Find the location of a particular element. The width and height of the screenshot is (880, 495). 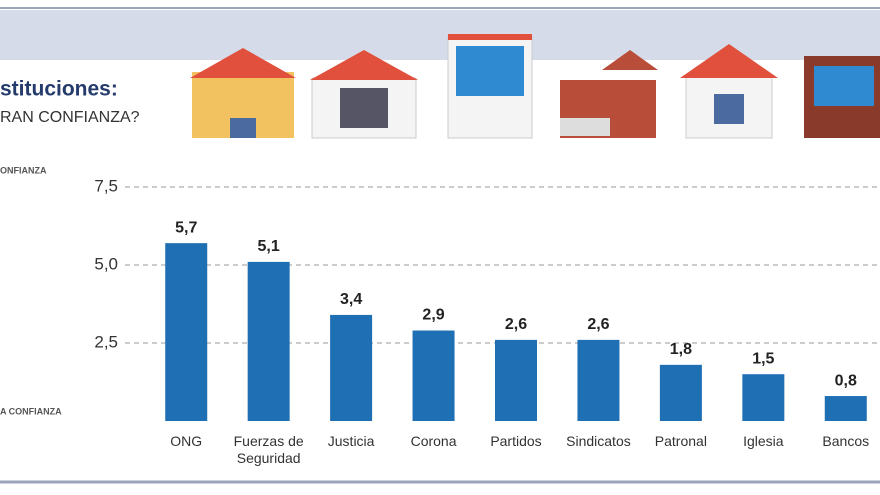

y-tick-label: 7,5 is located at coordinates (106, 185).